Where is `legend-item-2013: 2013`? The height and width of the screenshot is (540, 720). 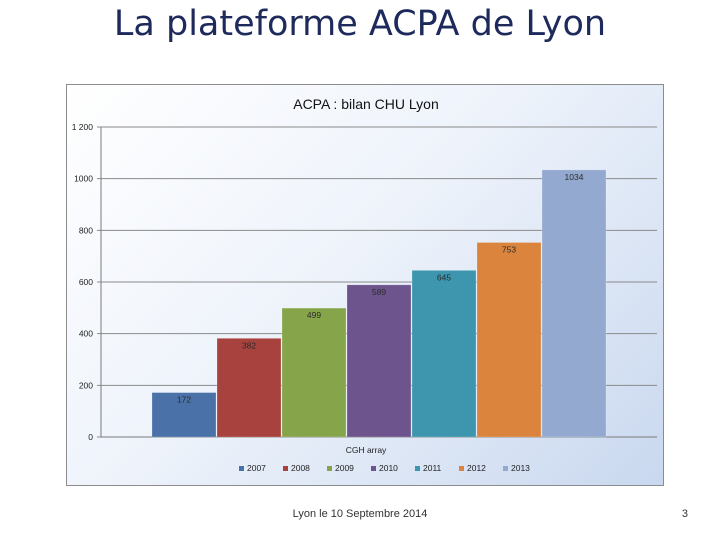
legend-item-2013: 2013 is located at coordinates (520, 468).